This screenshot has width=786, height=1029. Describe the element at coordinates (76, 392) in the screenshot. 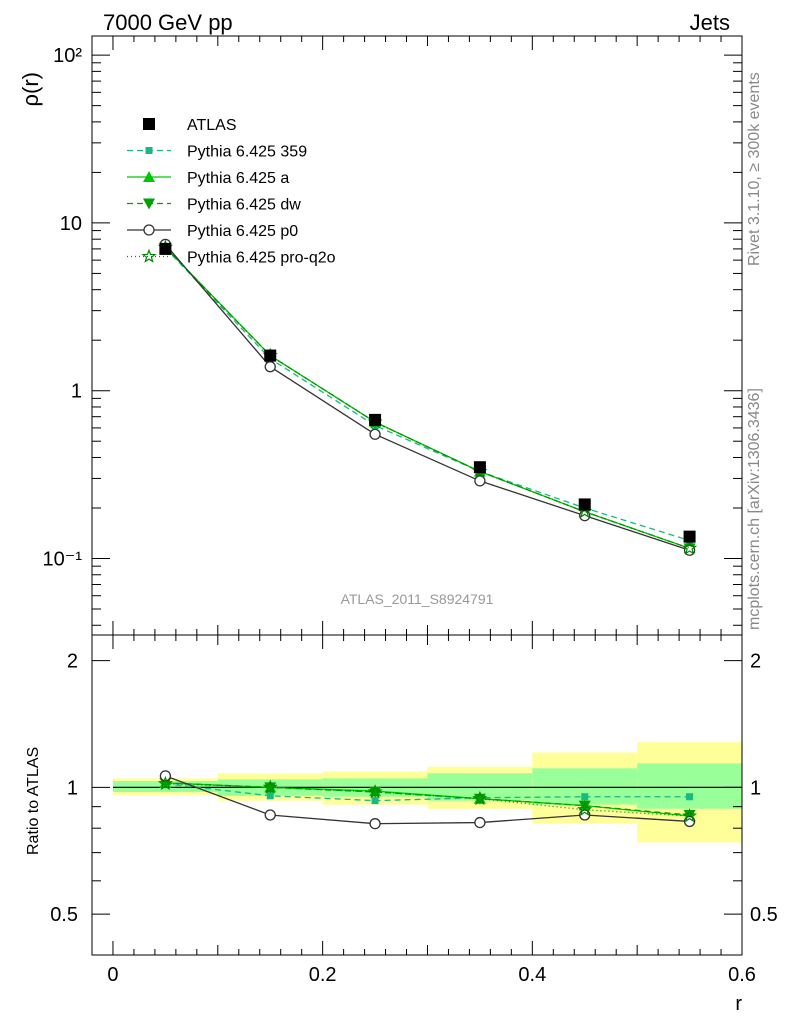

I see `y-tick-label: 1` at that location.